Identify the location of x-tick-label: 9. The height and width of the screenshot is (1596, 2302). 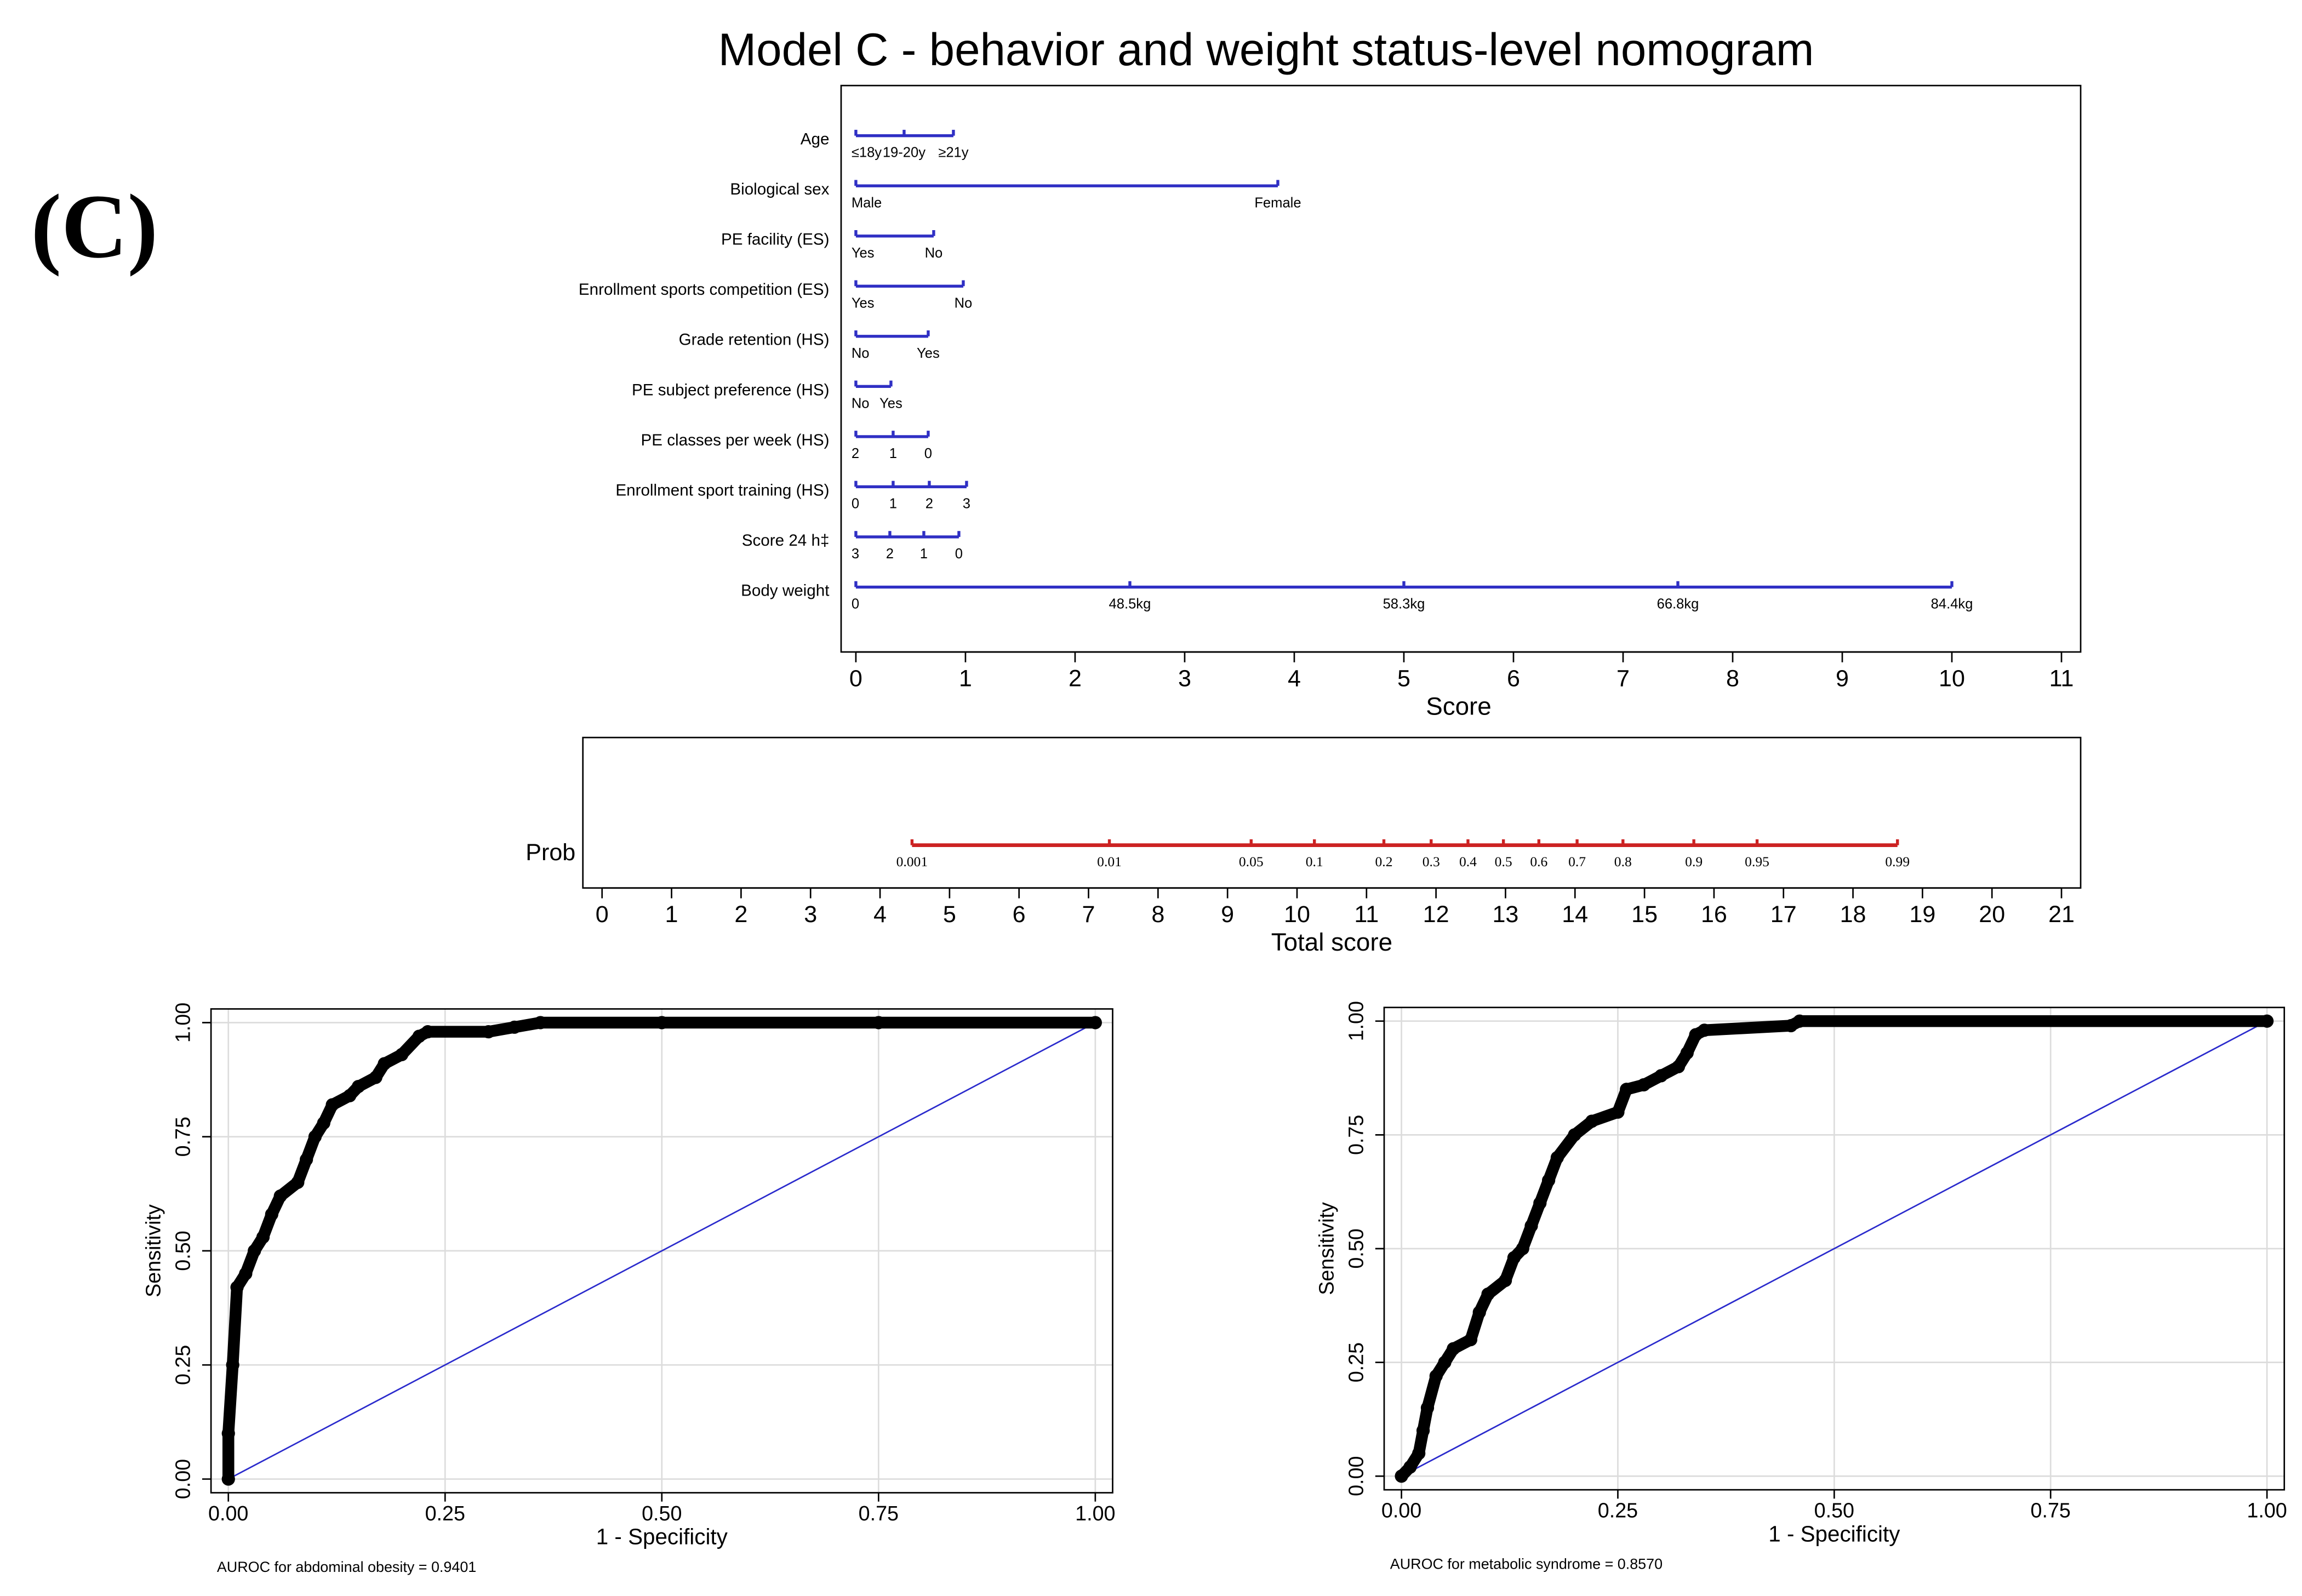
(1843, 678).